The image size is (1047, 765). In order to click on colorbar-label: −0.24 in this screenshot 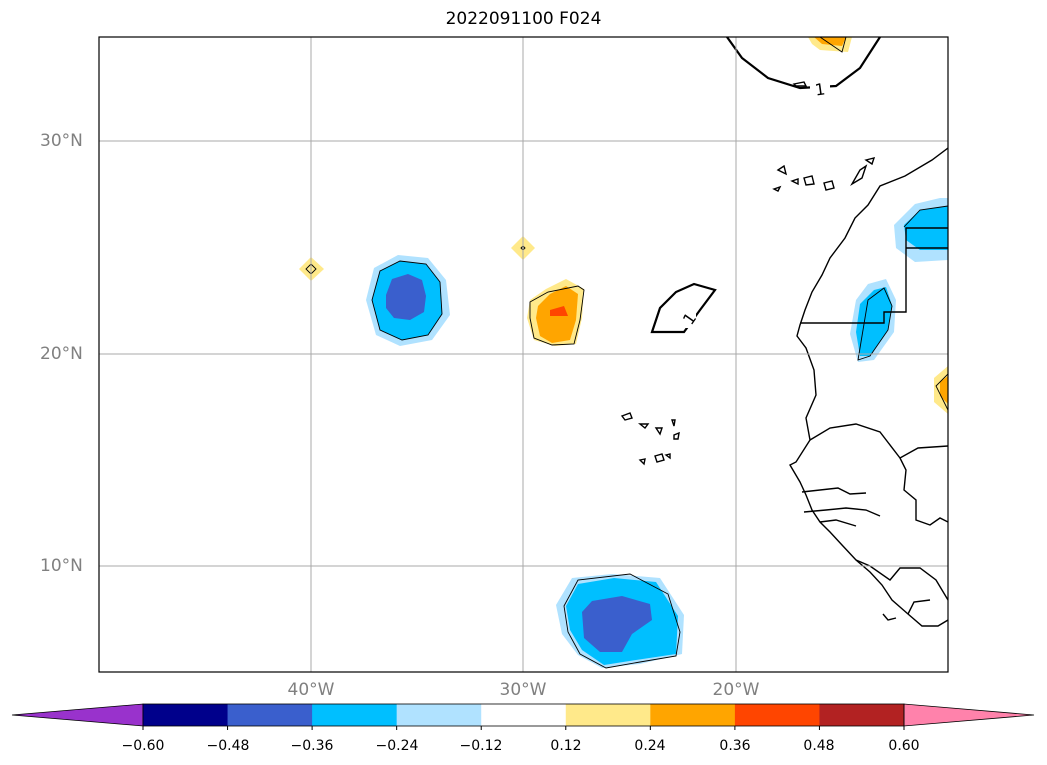, I will do `click(397, 746)`.